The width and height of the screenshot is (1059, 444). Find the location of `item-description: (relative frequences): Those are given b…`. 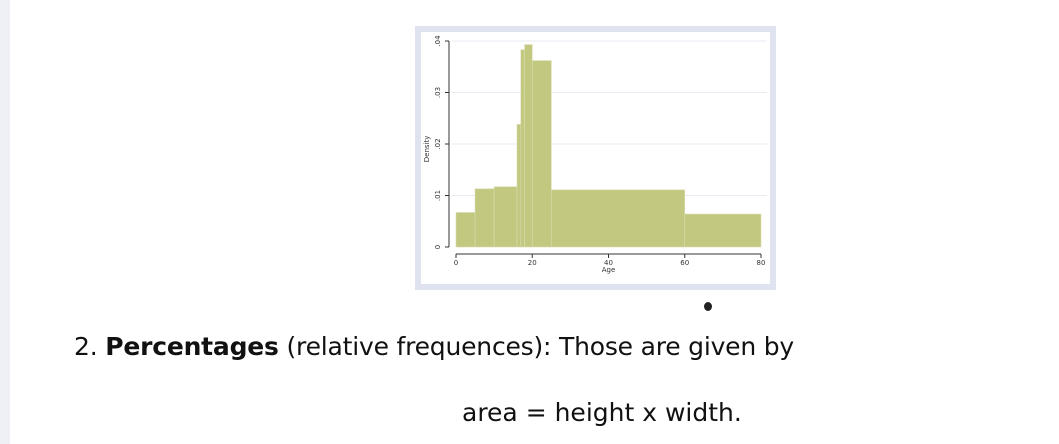

item-description: (relative frequences): Those are given b… is located at coordinates (536, 346).